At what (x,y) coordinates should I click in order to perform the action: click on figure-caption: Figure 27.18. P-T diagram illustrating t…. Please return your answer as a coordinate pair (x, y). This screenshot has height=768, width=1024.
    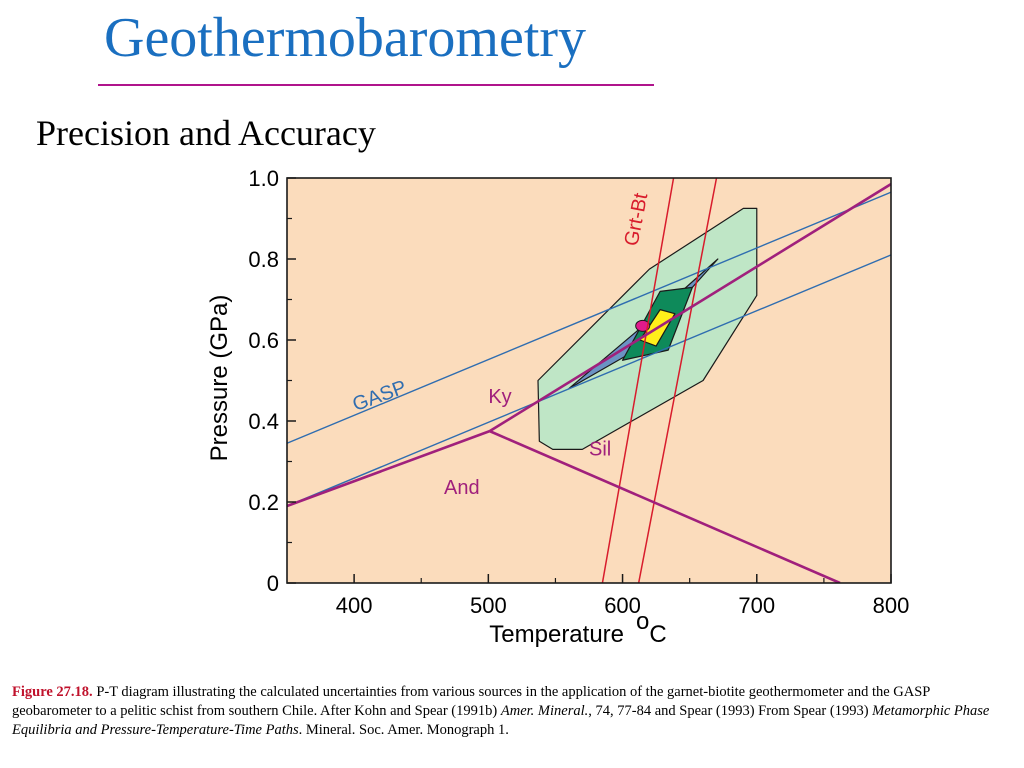
    Looking at the image, I should click on (511, 711).